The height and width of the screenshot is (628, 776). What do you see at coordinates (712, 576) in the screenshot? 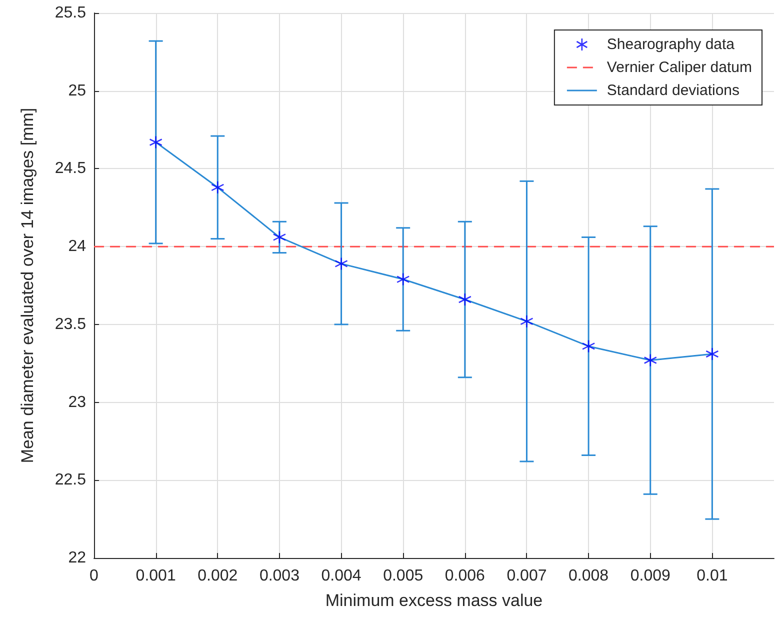
I see `x-tick-label: 0.01` at bounding box center [712, 576].